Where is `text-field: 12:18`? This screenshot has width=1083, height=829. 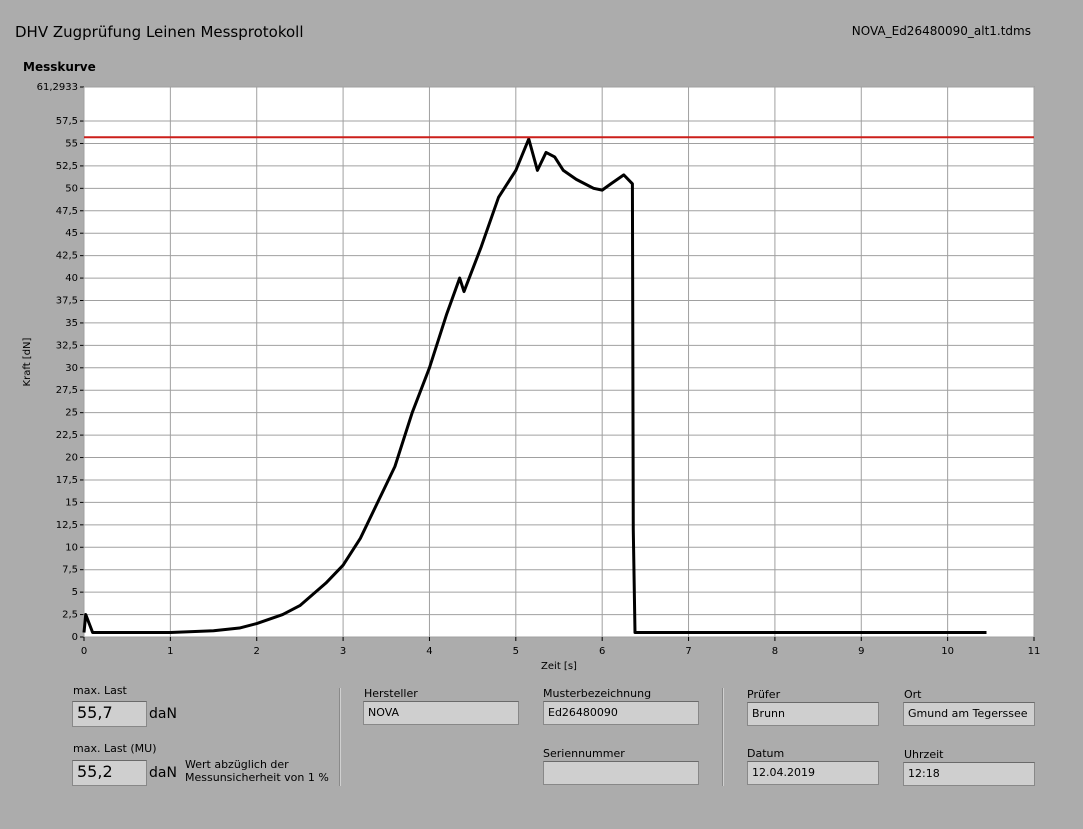
text-field: 12:18 is located at coordinates (969, 774).